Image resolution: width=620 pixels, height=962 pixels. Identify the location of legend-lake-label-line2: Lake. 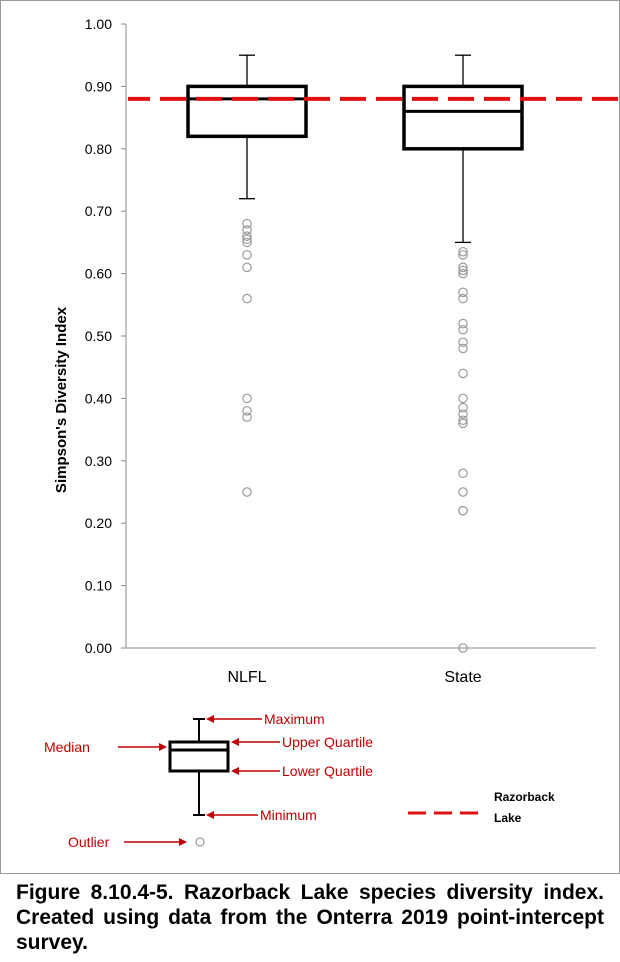
(508, 818).